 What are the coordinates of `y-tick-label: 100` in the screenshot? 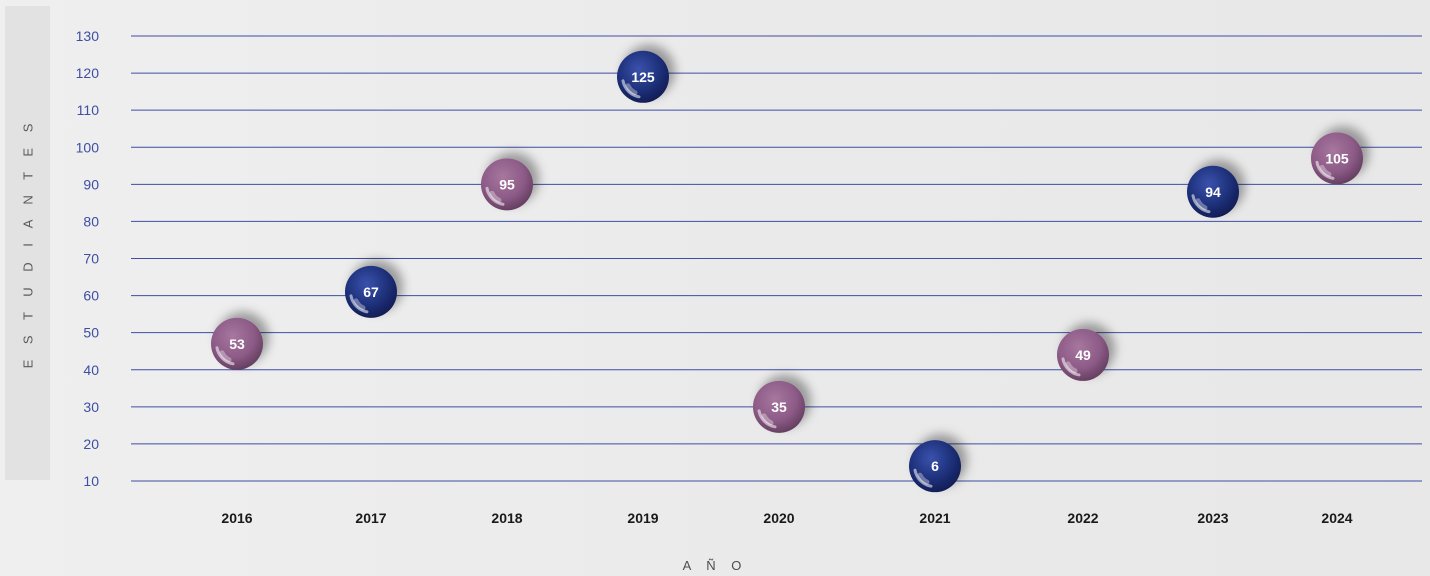 It's located at (88, 147).